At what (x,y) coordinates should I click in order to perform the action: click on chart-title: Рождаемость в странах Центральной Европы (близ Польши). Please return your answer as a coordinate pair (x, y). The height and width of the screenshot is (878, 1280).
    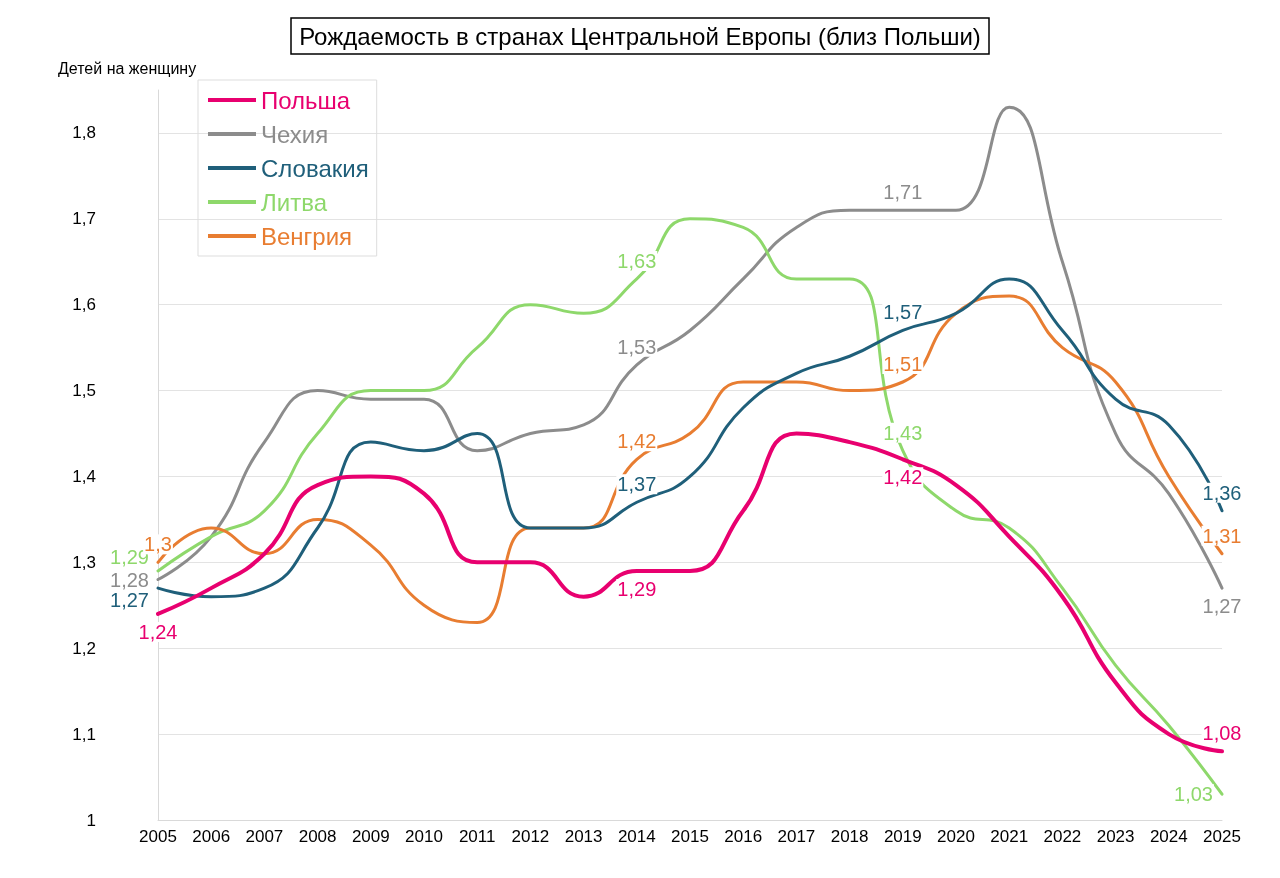
    Looking at the image, I should click on (640, 36).